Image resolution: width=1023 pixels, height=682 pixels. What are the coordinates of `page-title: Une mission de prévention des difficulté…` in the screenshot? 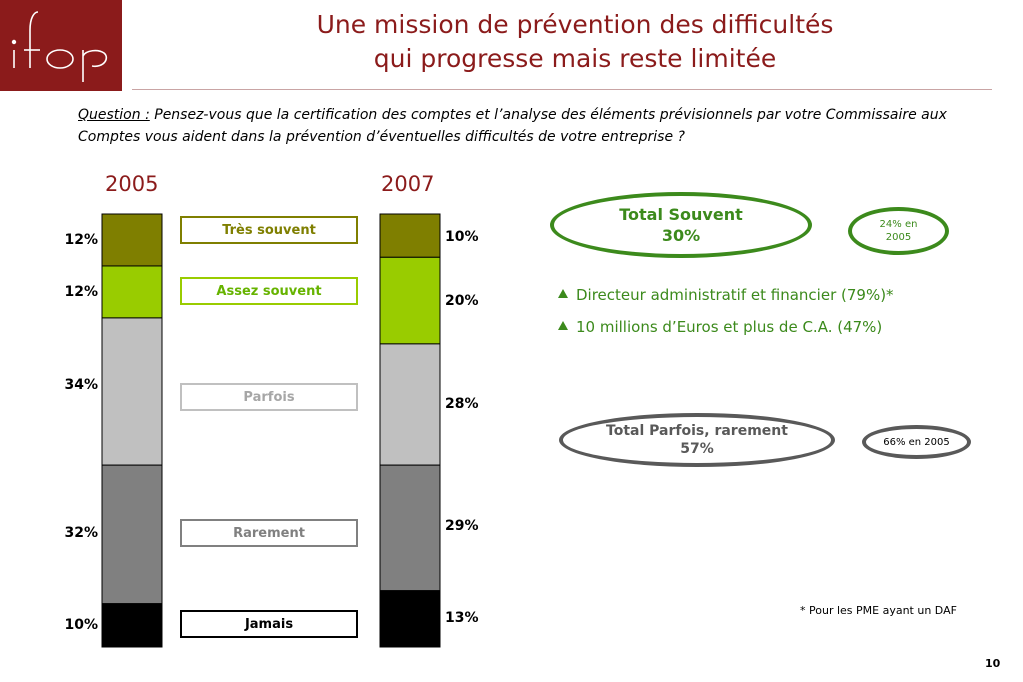 It's located at (575, 42).